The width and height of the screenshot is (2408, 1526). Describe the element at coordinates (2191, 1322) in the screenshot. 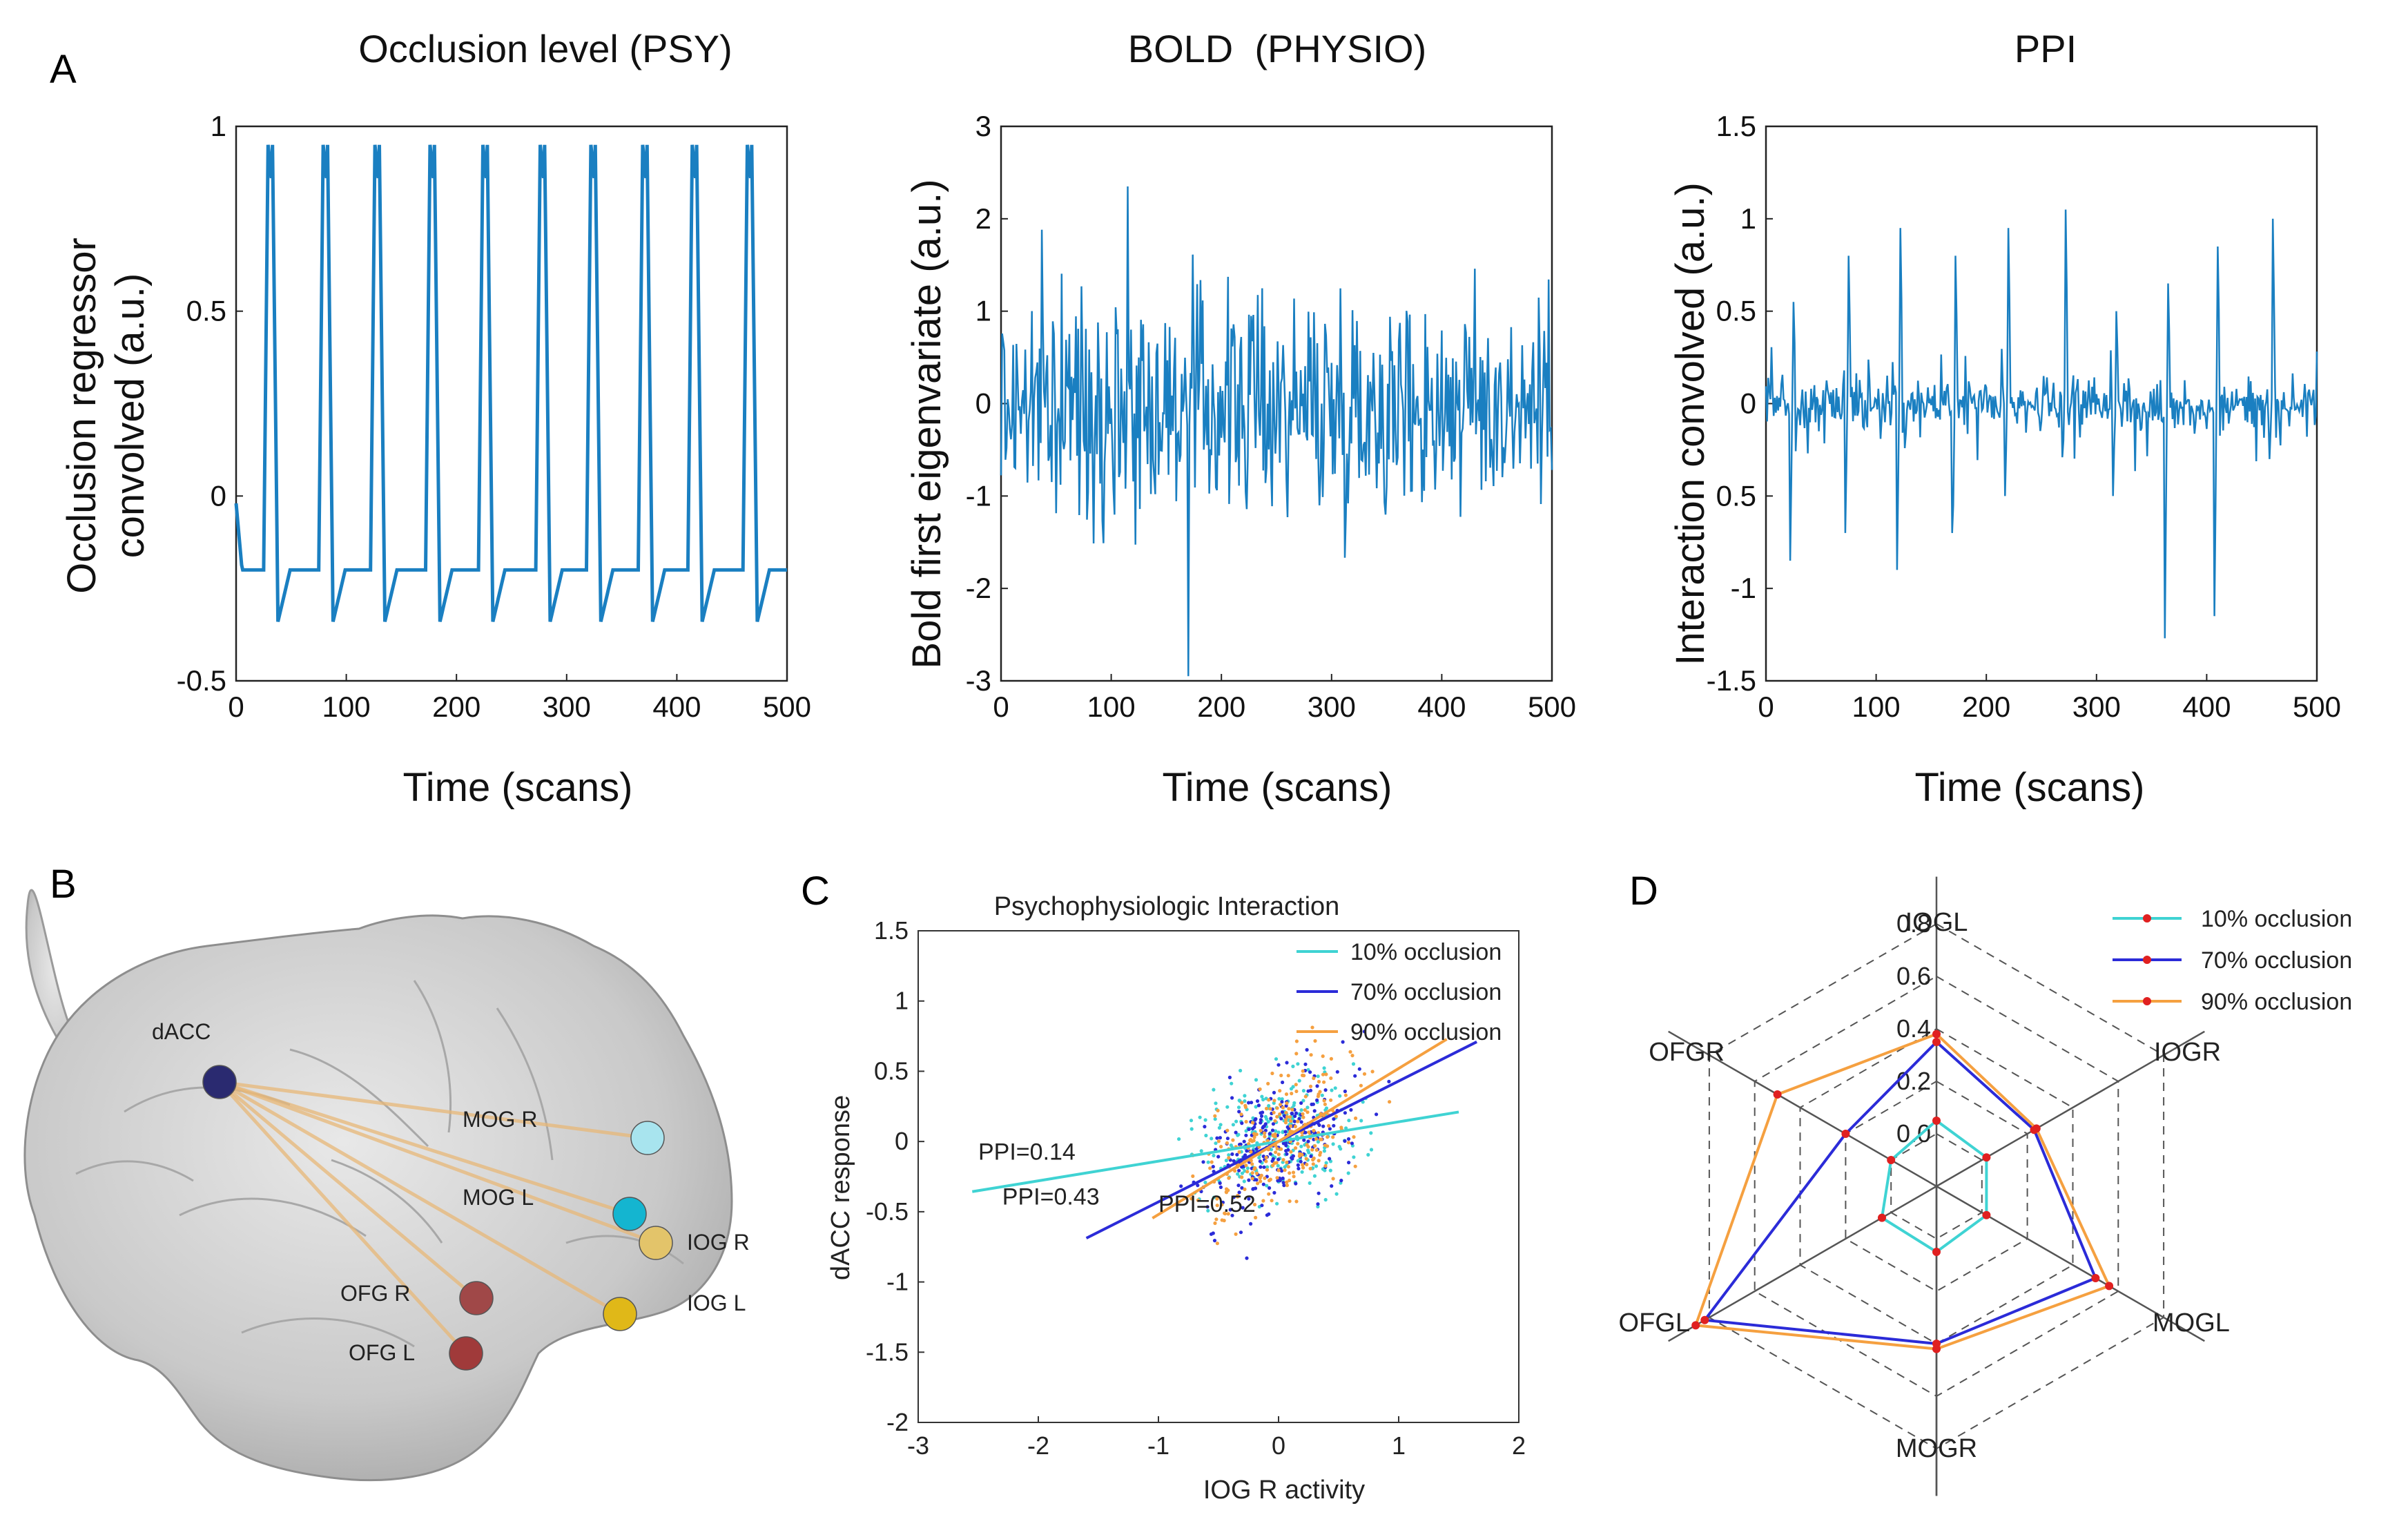

I see `radar-axis-label: MOGL` at that location.